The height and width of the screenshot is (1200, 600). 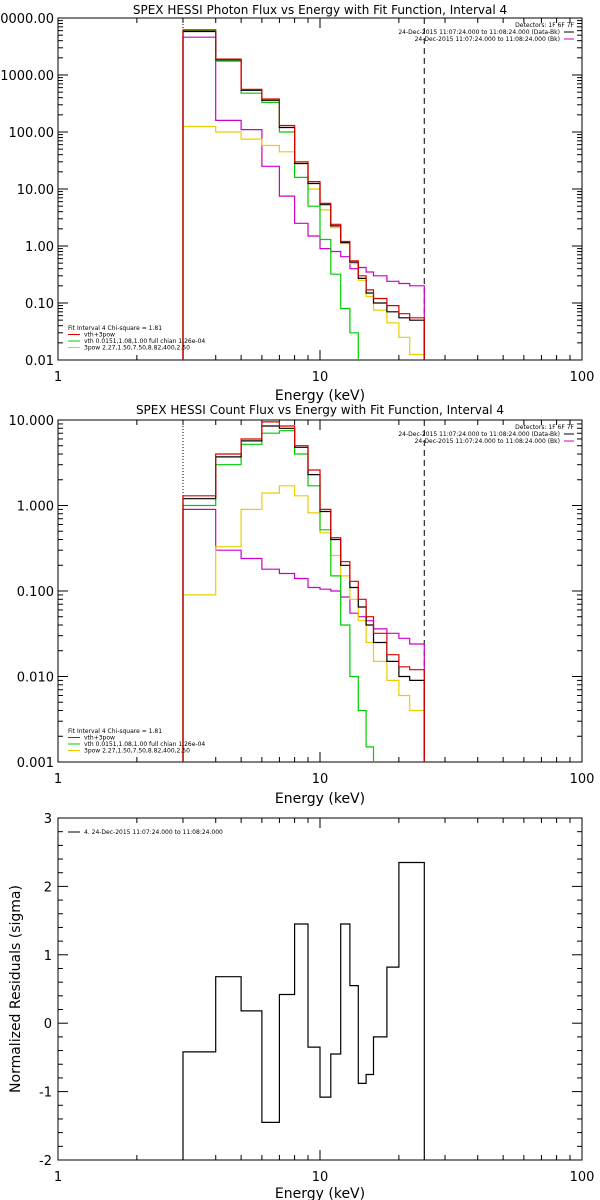 What do you see at coordinates (45, 1093) in the screenshot?
I see `y-tick-label: -1` at bounding box center [45, 1093].